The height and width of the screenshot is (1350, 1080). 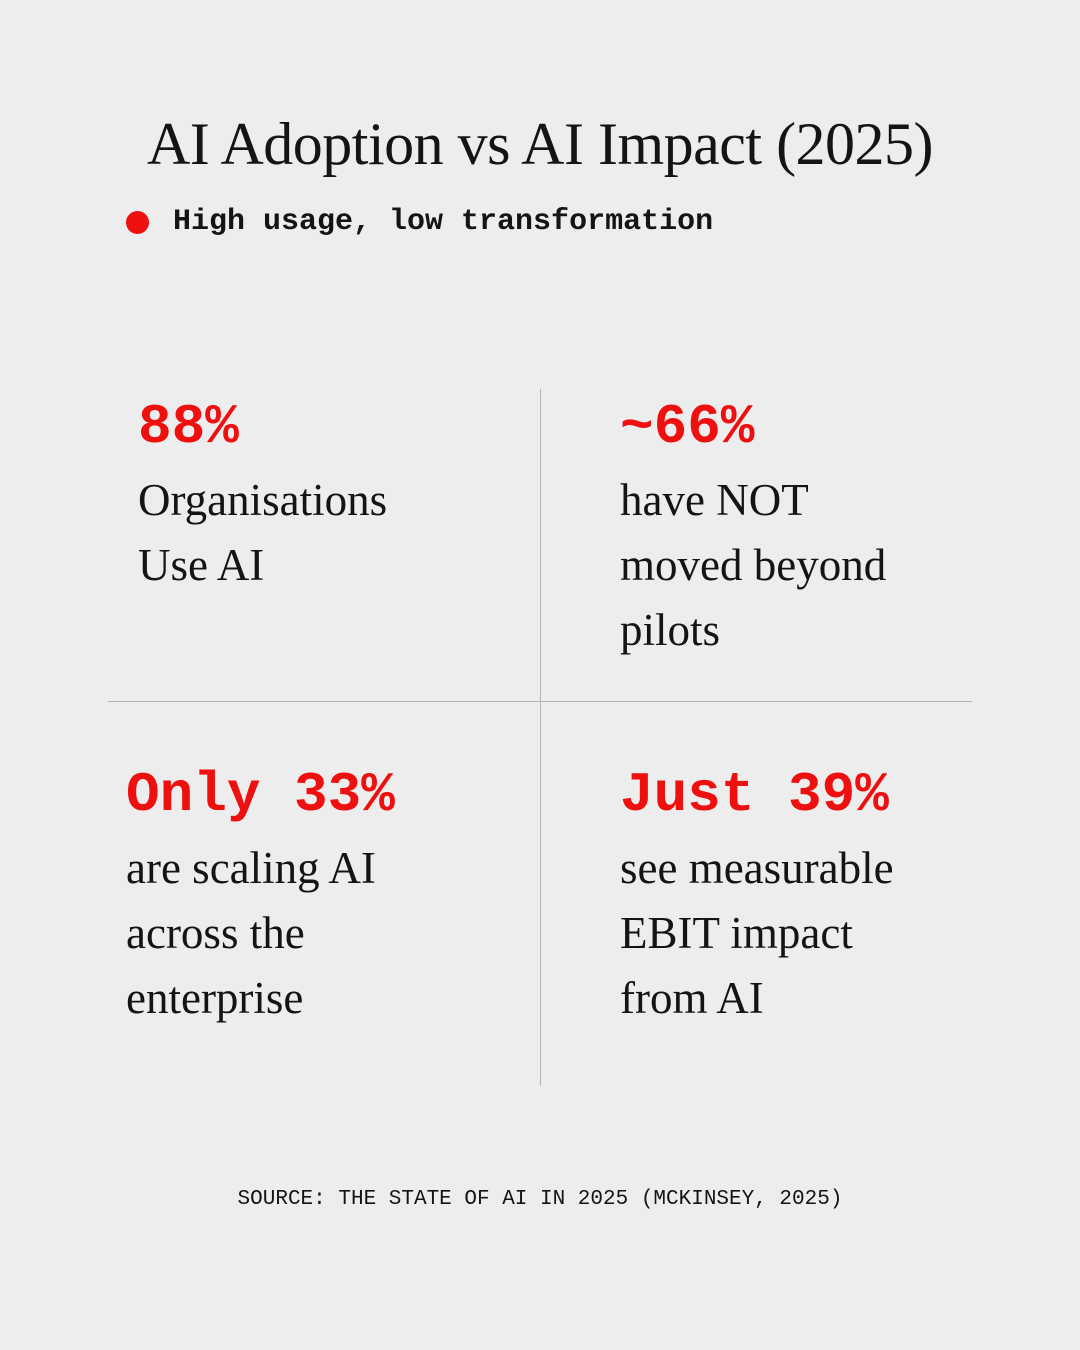 I want to click on subtitle-text: High usage, low transformation, so click(x=443, y=222).